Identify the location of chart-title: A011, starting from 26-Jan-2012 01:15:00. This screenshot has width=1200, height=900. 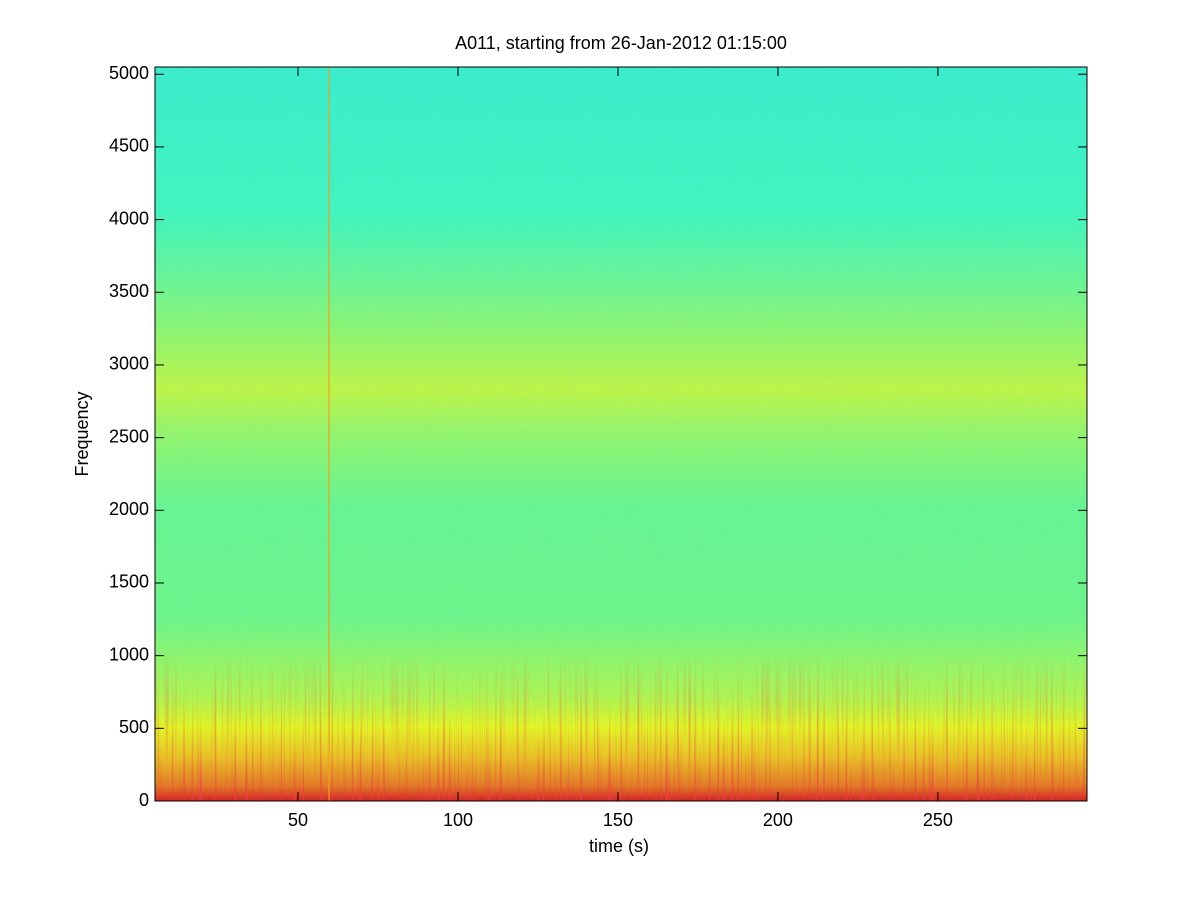
(621, 43).